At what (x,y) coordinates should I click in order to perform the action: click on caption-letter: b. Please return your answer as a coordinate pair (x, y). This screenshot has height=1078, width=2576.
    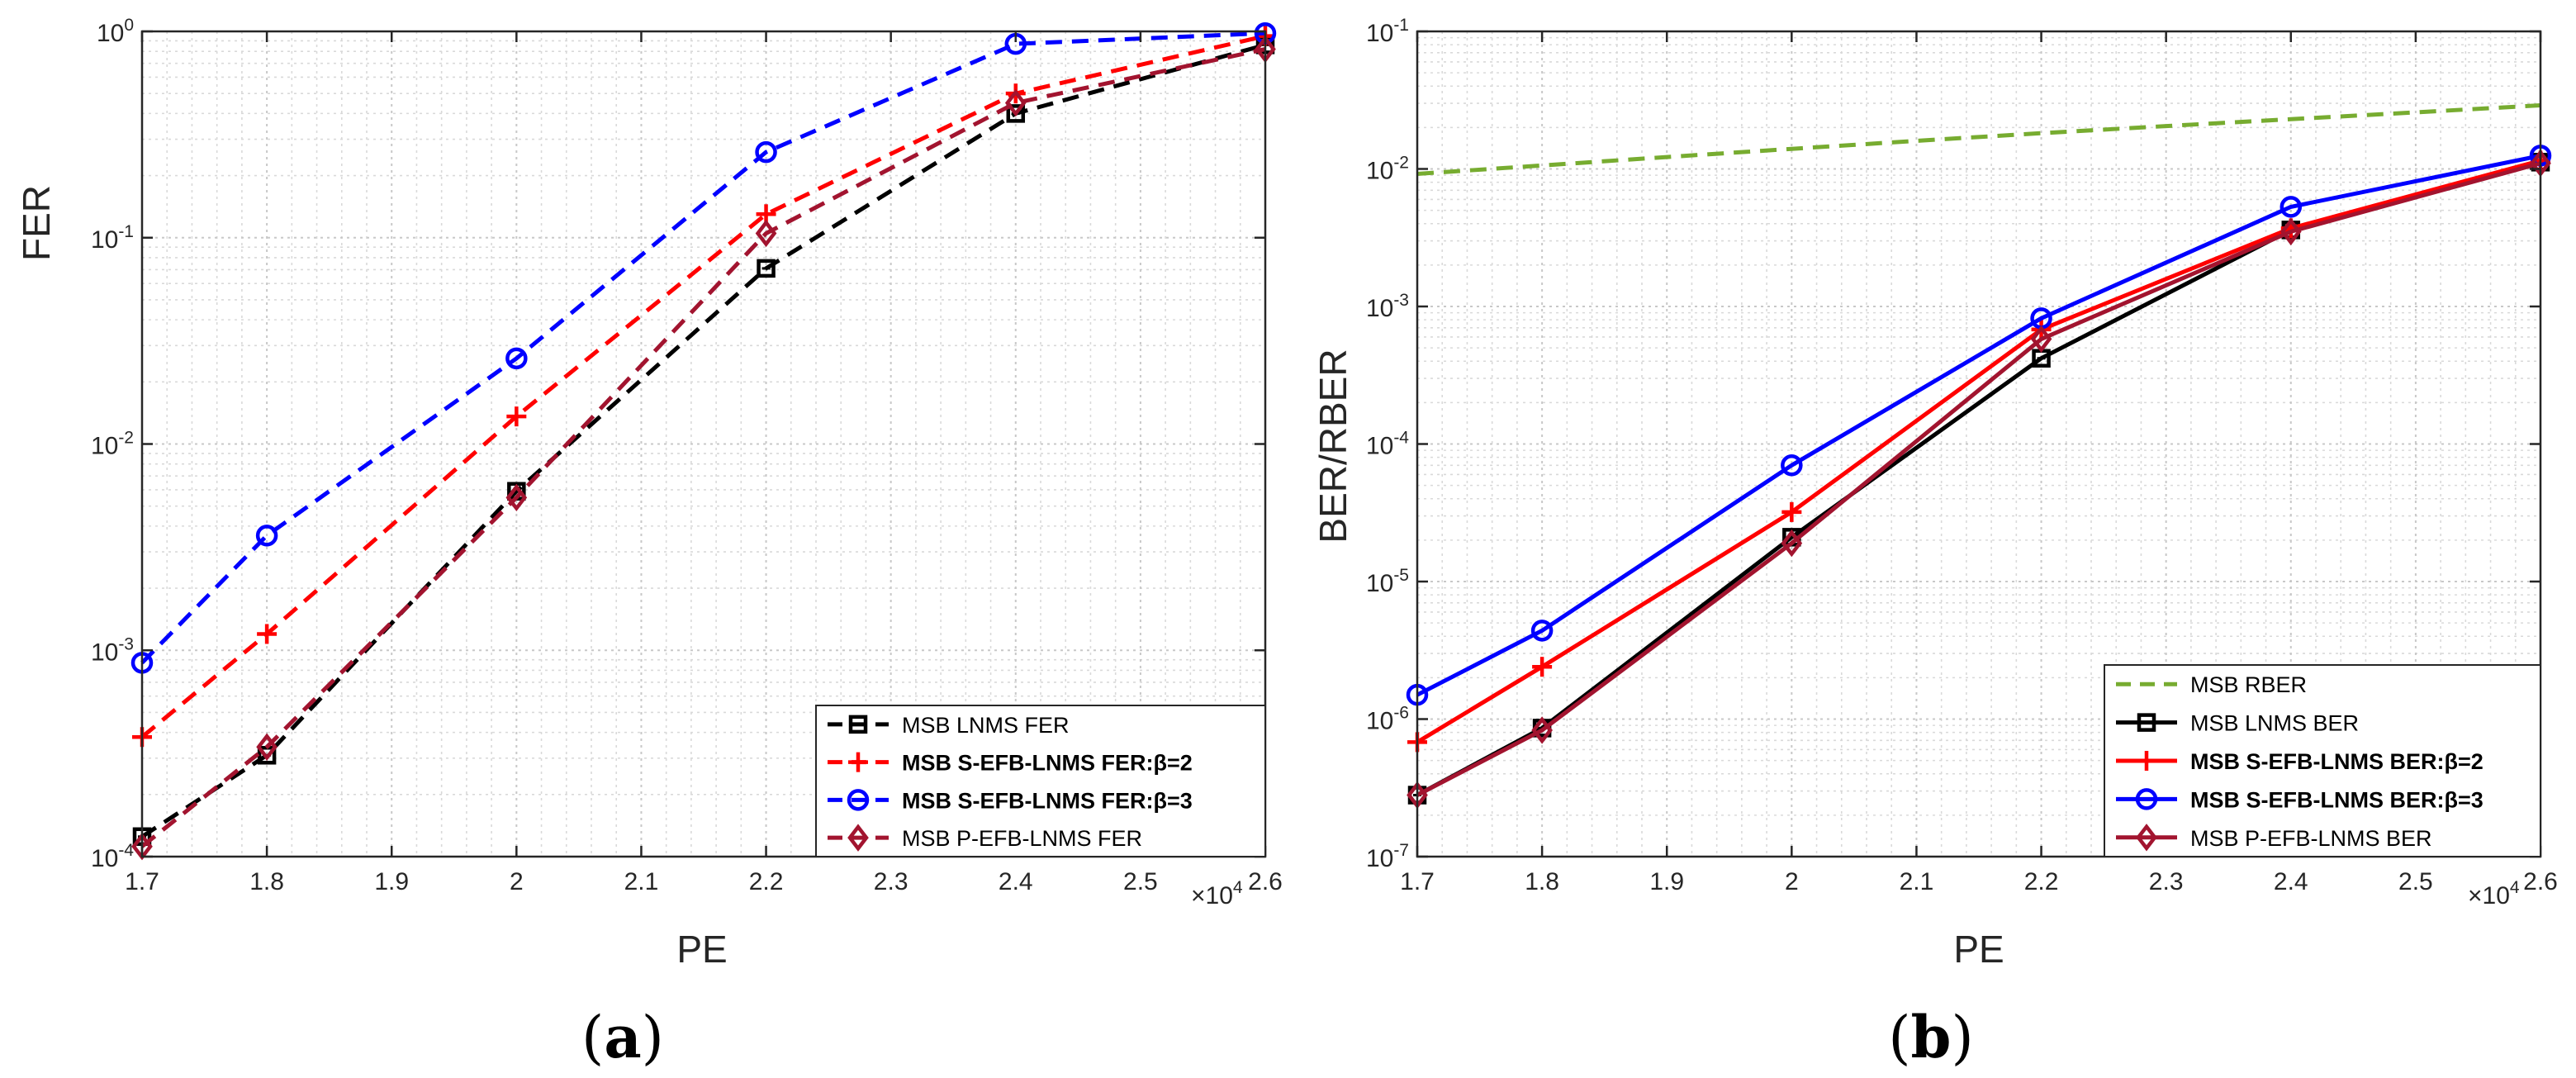
    Looking at the image, I should click on (1931, 1037).